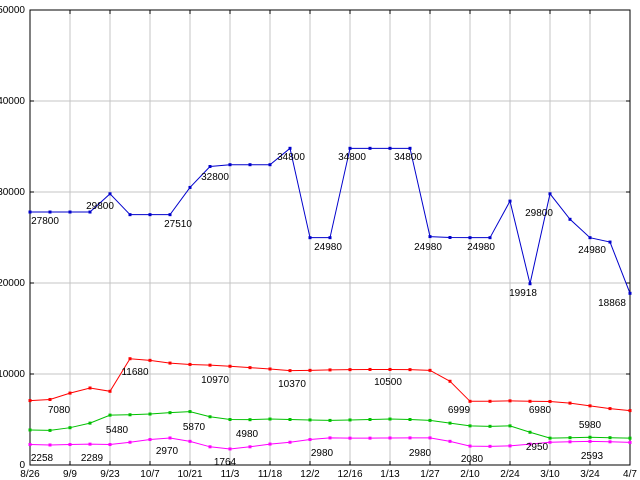 Image resolution: width=640 pixels, height=480 pixels. Describe the element at coordinates (550, 474) in the screenshot. I see `x-tick-label: 3/10` at that location.